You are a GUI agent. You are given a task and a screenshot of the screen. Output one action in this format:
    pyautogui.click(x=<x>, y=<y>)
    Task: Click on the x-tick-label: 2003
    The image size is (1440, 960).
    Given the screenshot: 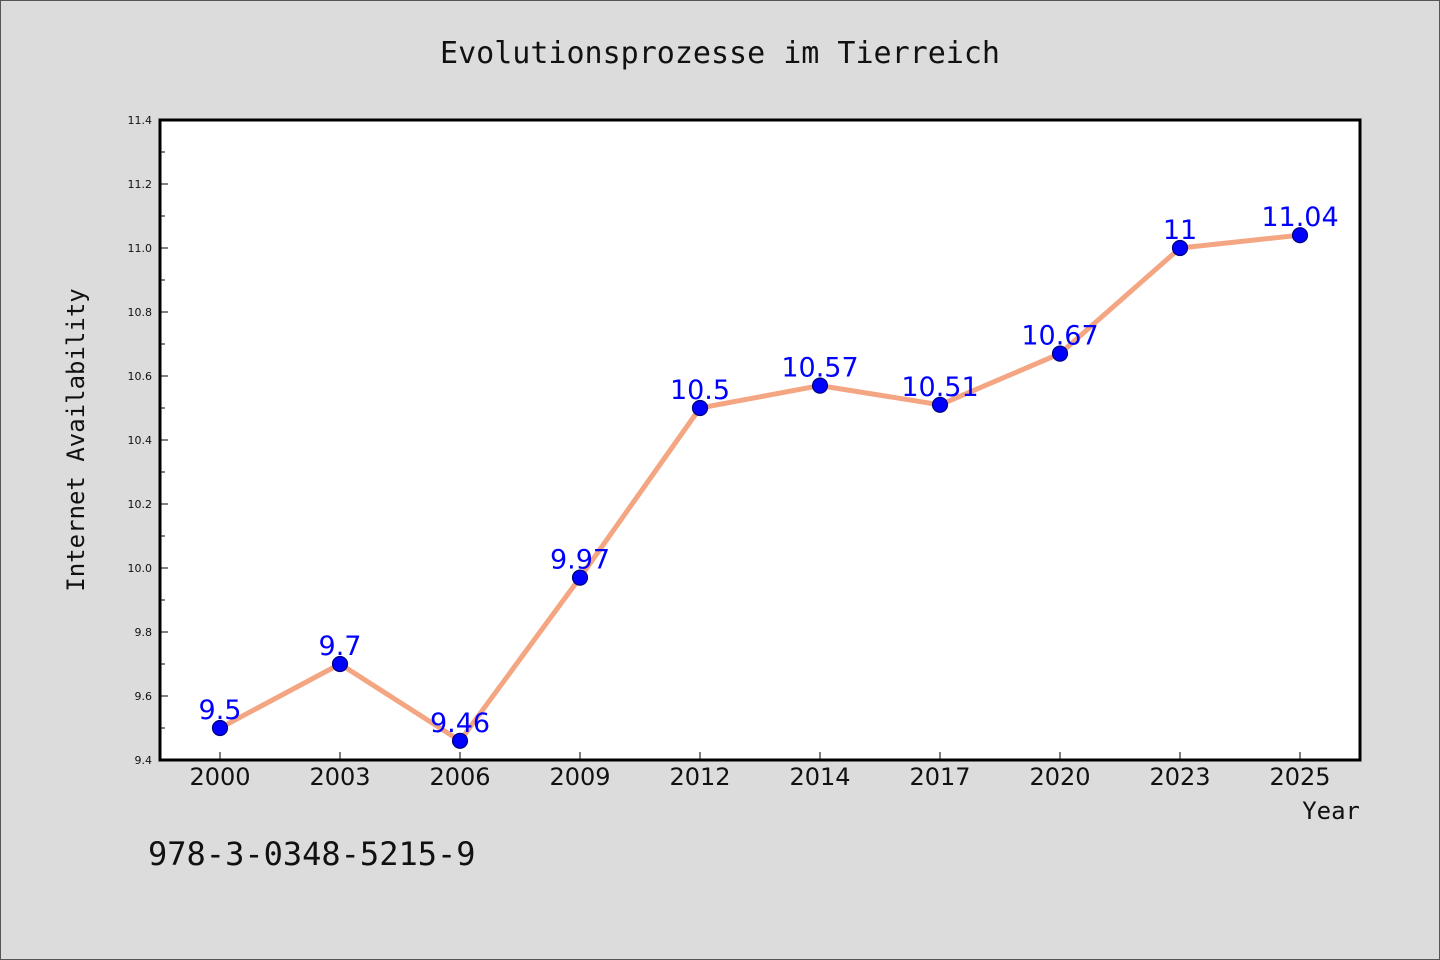 What is the action you would take?
    pyautogui.click(x=339, y=777)
    